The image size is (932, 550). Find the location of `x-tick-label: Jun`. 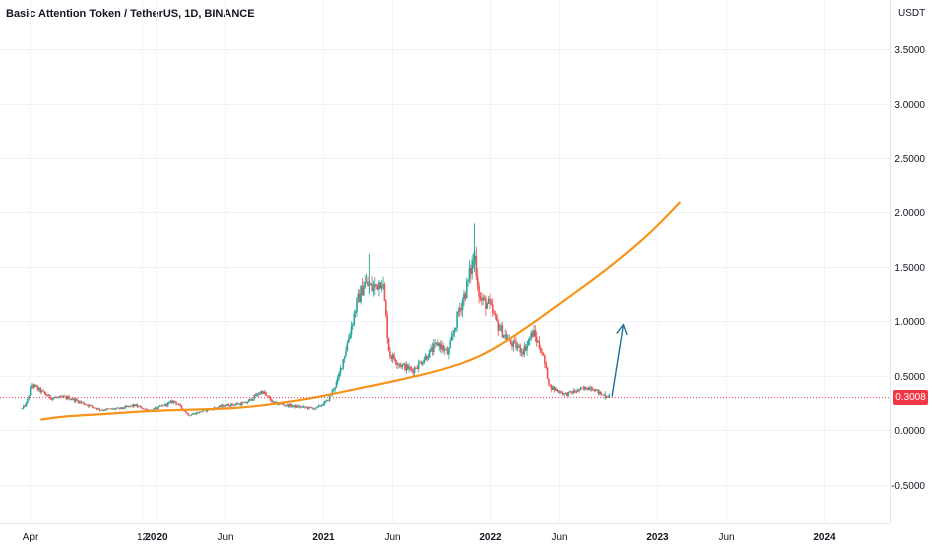

x-tick-label: Jun is located at coordinates (392, 537).